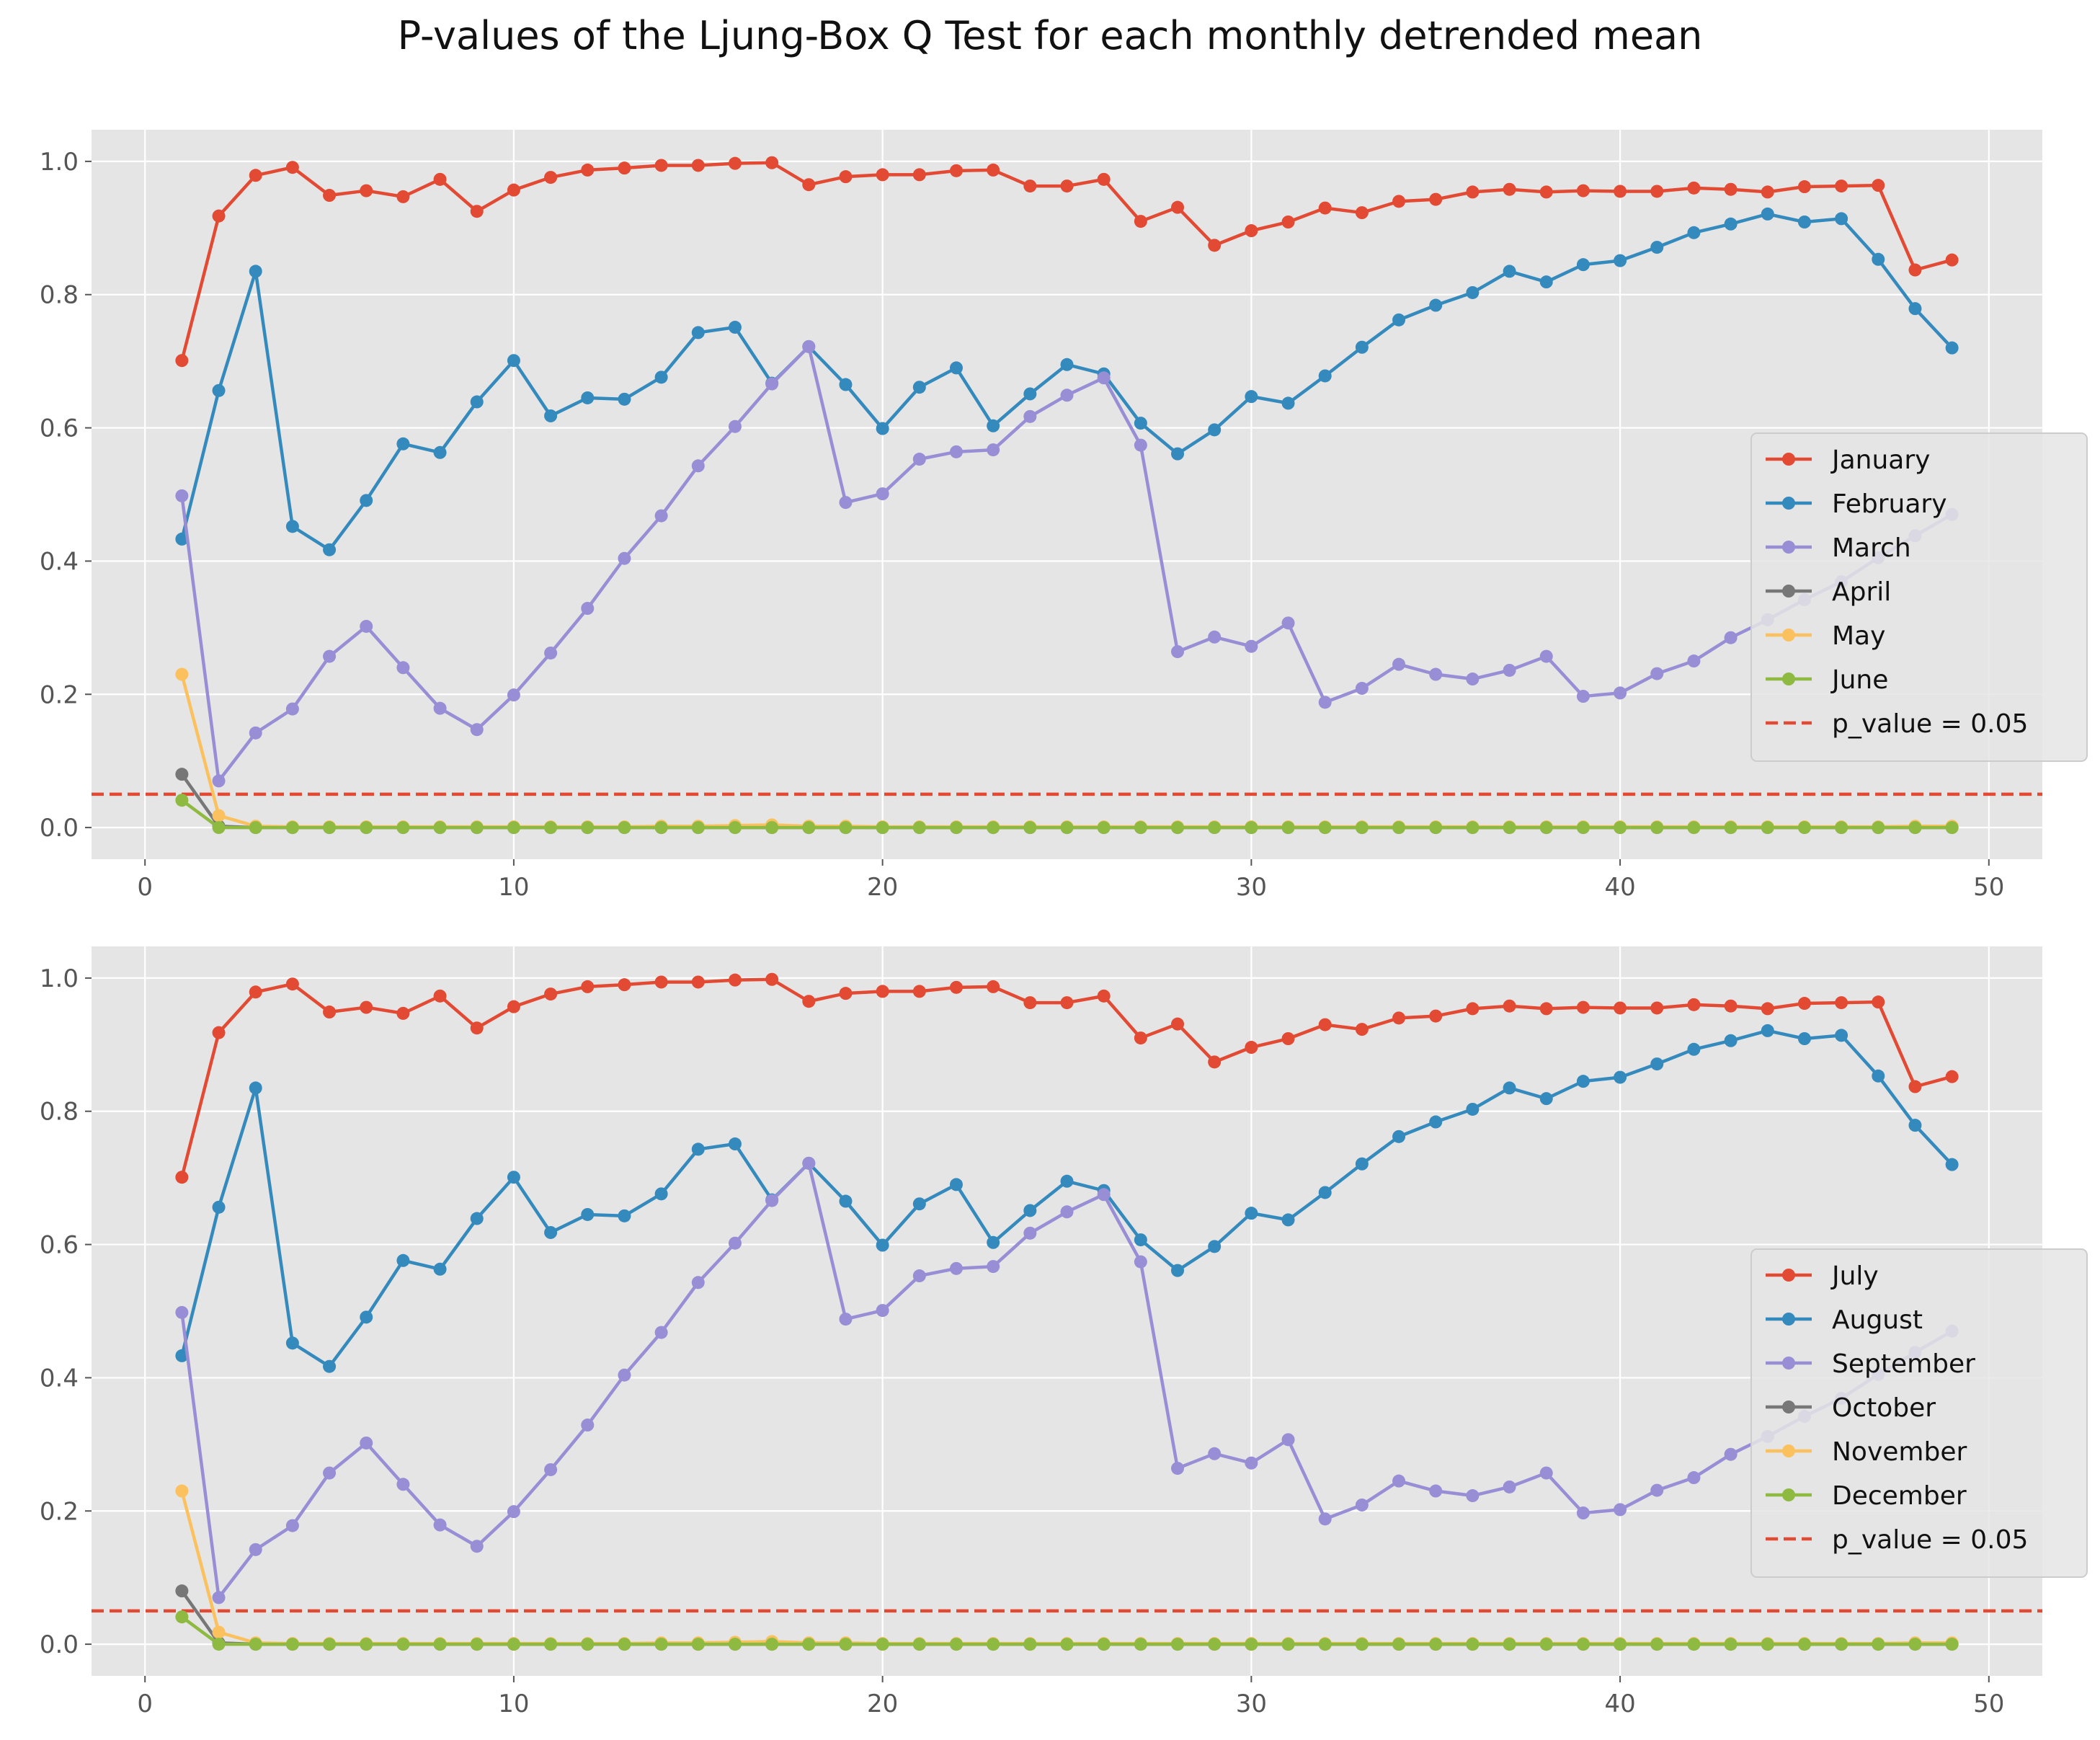  I want to click on x-tick-label: 10, so click(513, 1704).